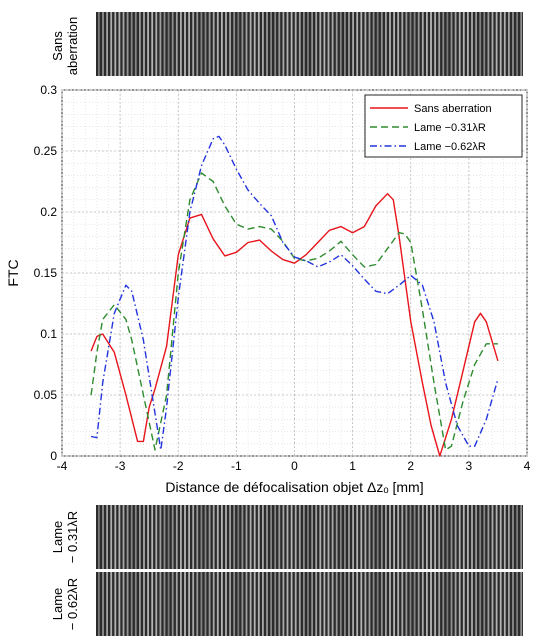 The height and width of the screenshot is (641, 536). Describe the element at coordinates (66, 46) in the screenshot. I see `strip-label-sans-aberration: Sans aberration` at that location.